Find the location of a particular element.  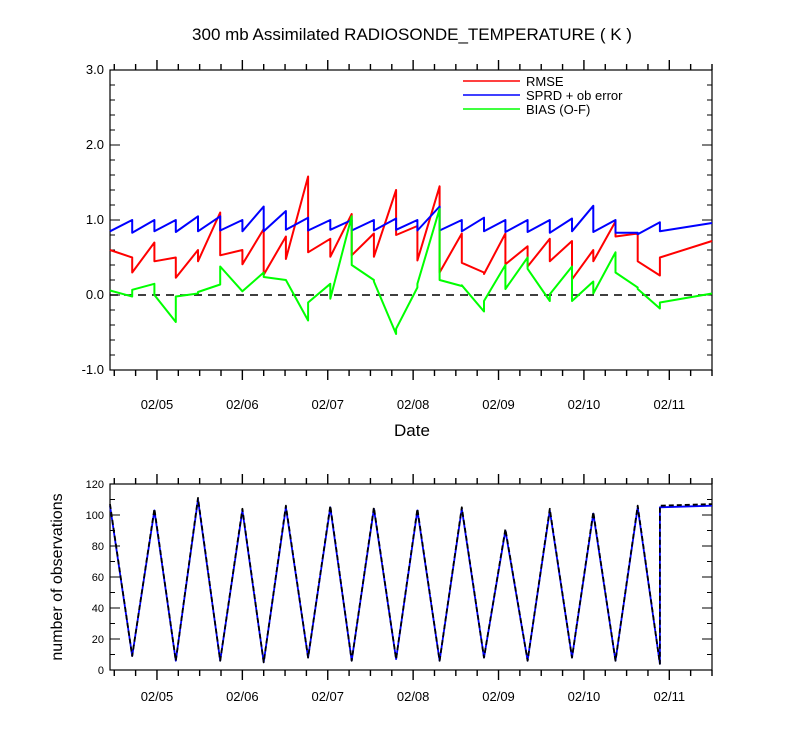

top-series-line-bias-o-f is located at coordinates (411, 271).